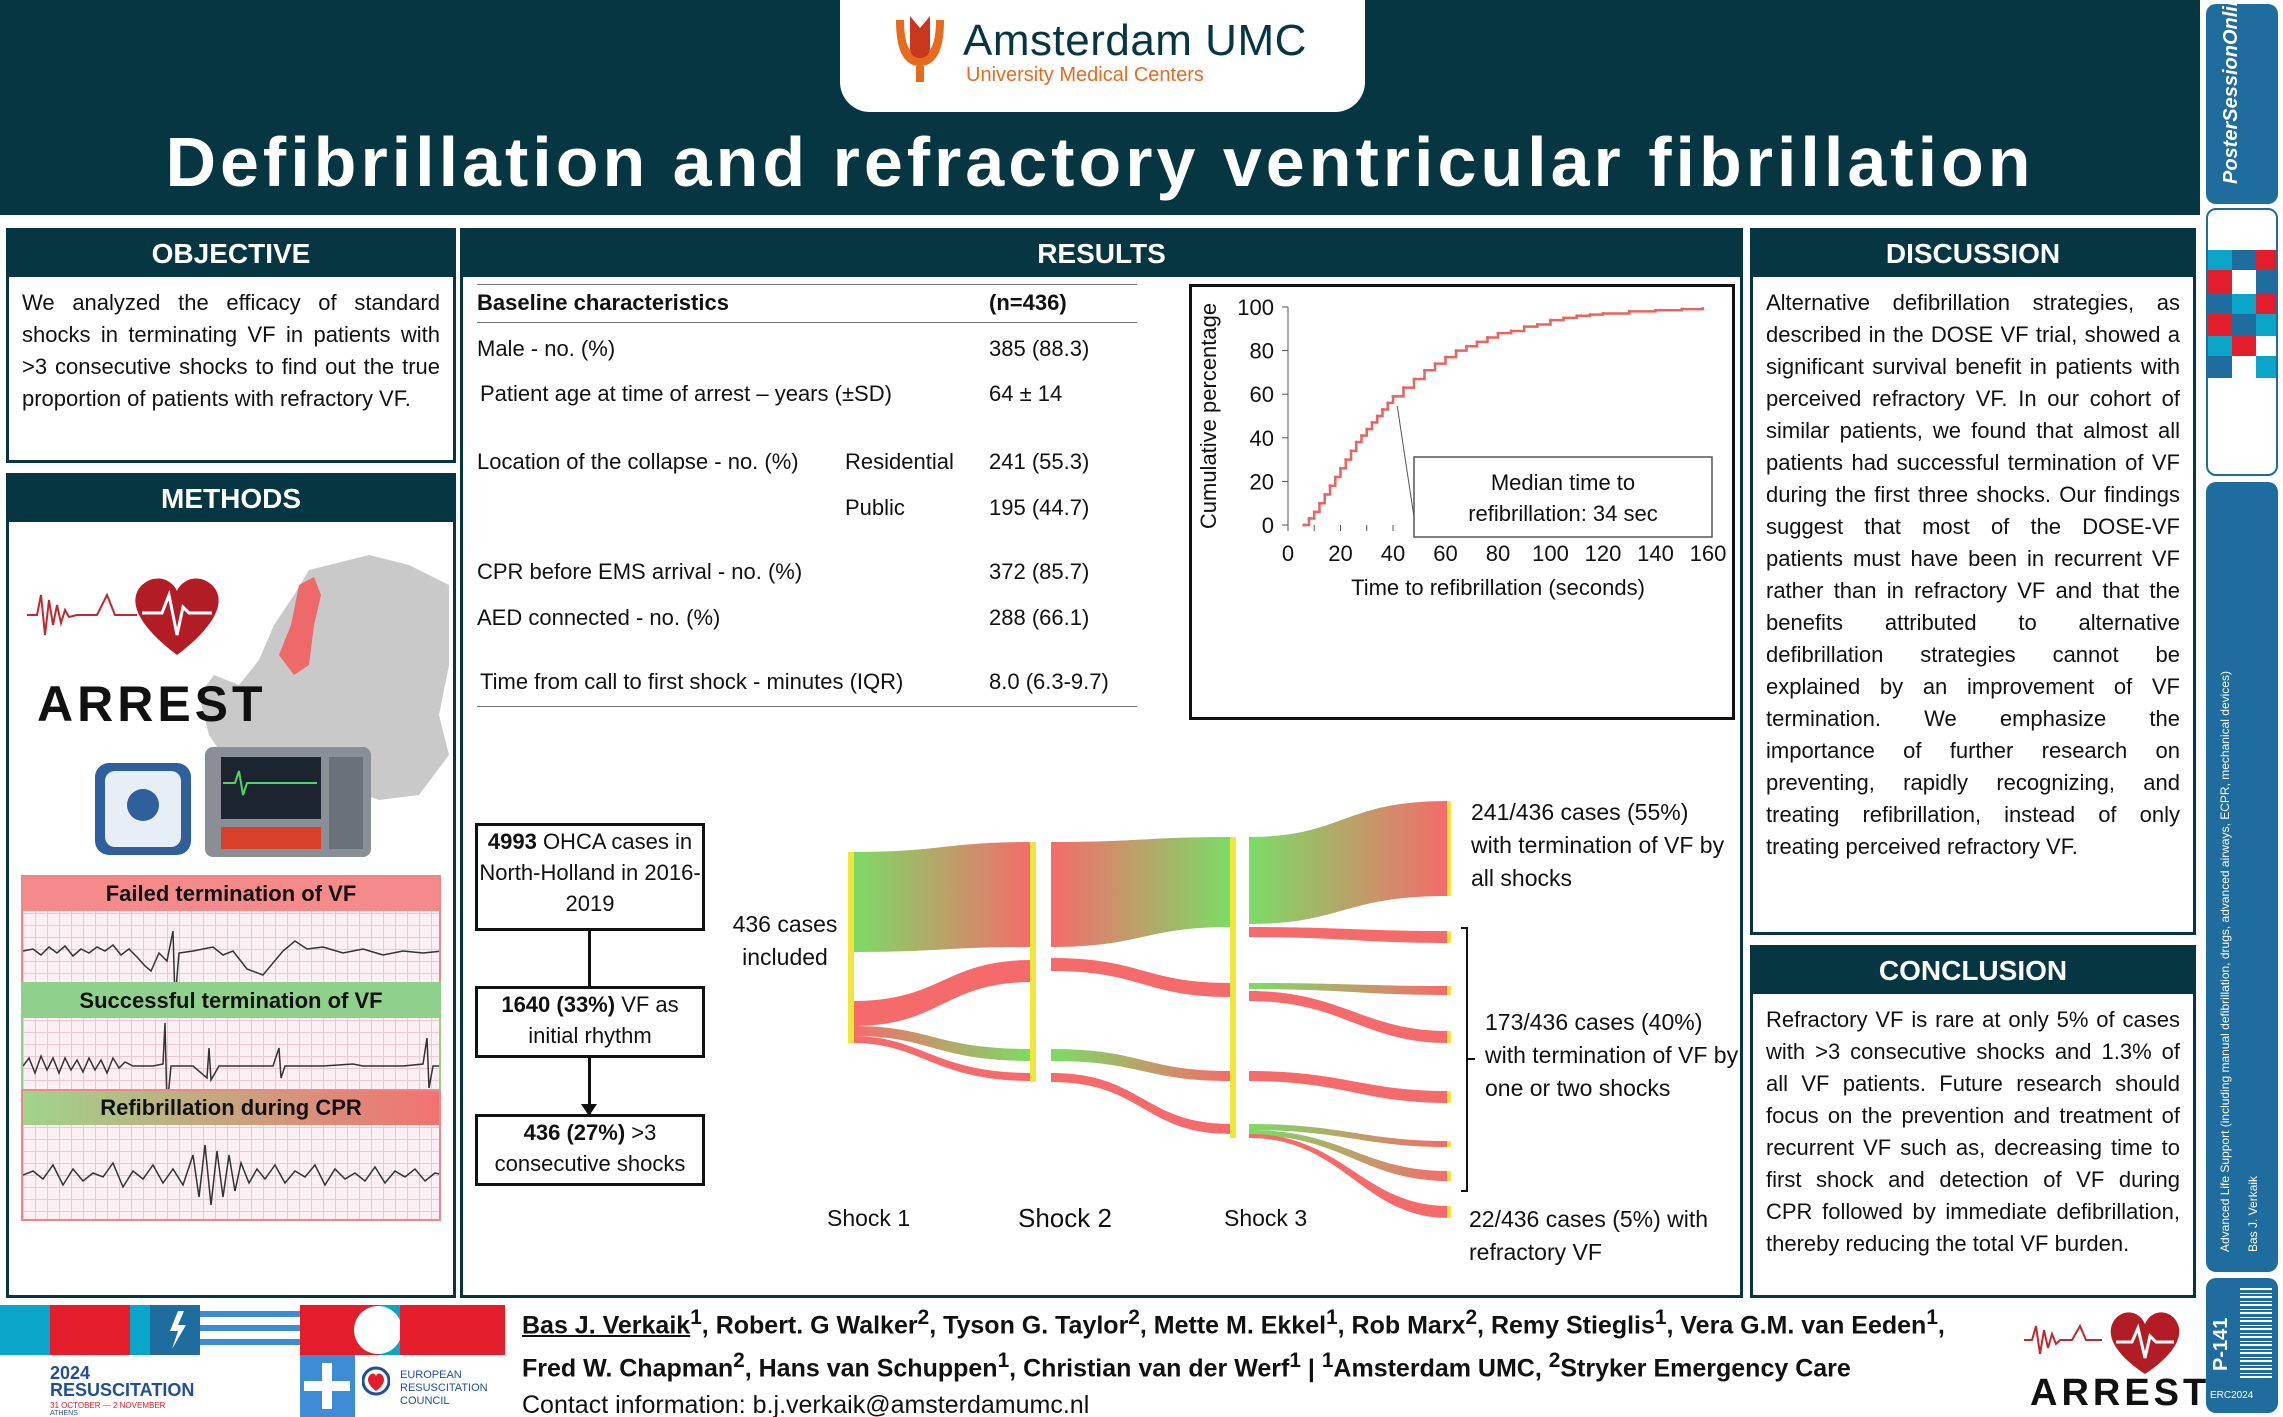  Describe the element at coordinates (807, 621) in the screenshot. I see `table-row: AED connected - no. (%) 288 (66.1)` at that location.